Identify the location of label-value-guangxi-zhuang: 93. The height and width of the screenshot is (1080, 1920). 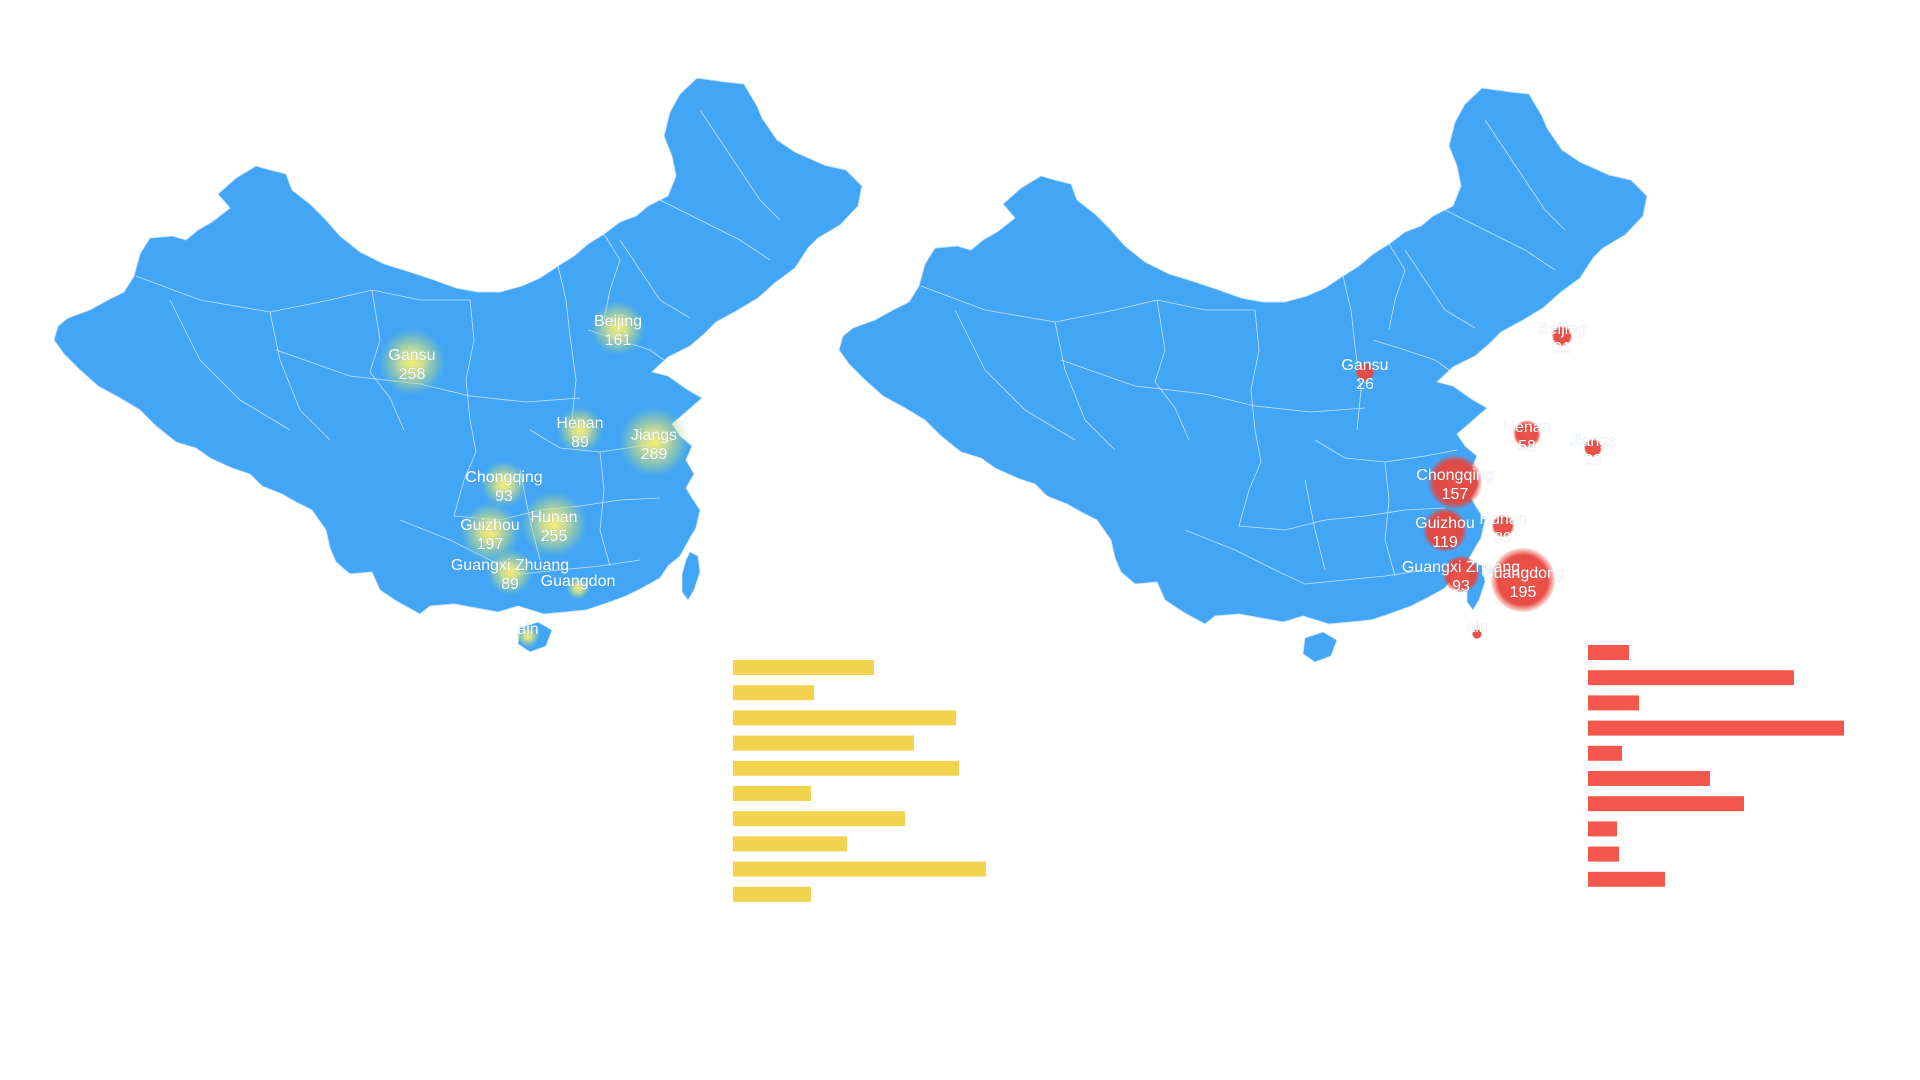
(1461, 586).